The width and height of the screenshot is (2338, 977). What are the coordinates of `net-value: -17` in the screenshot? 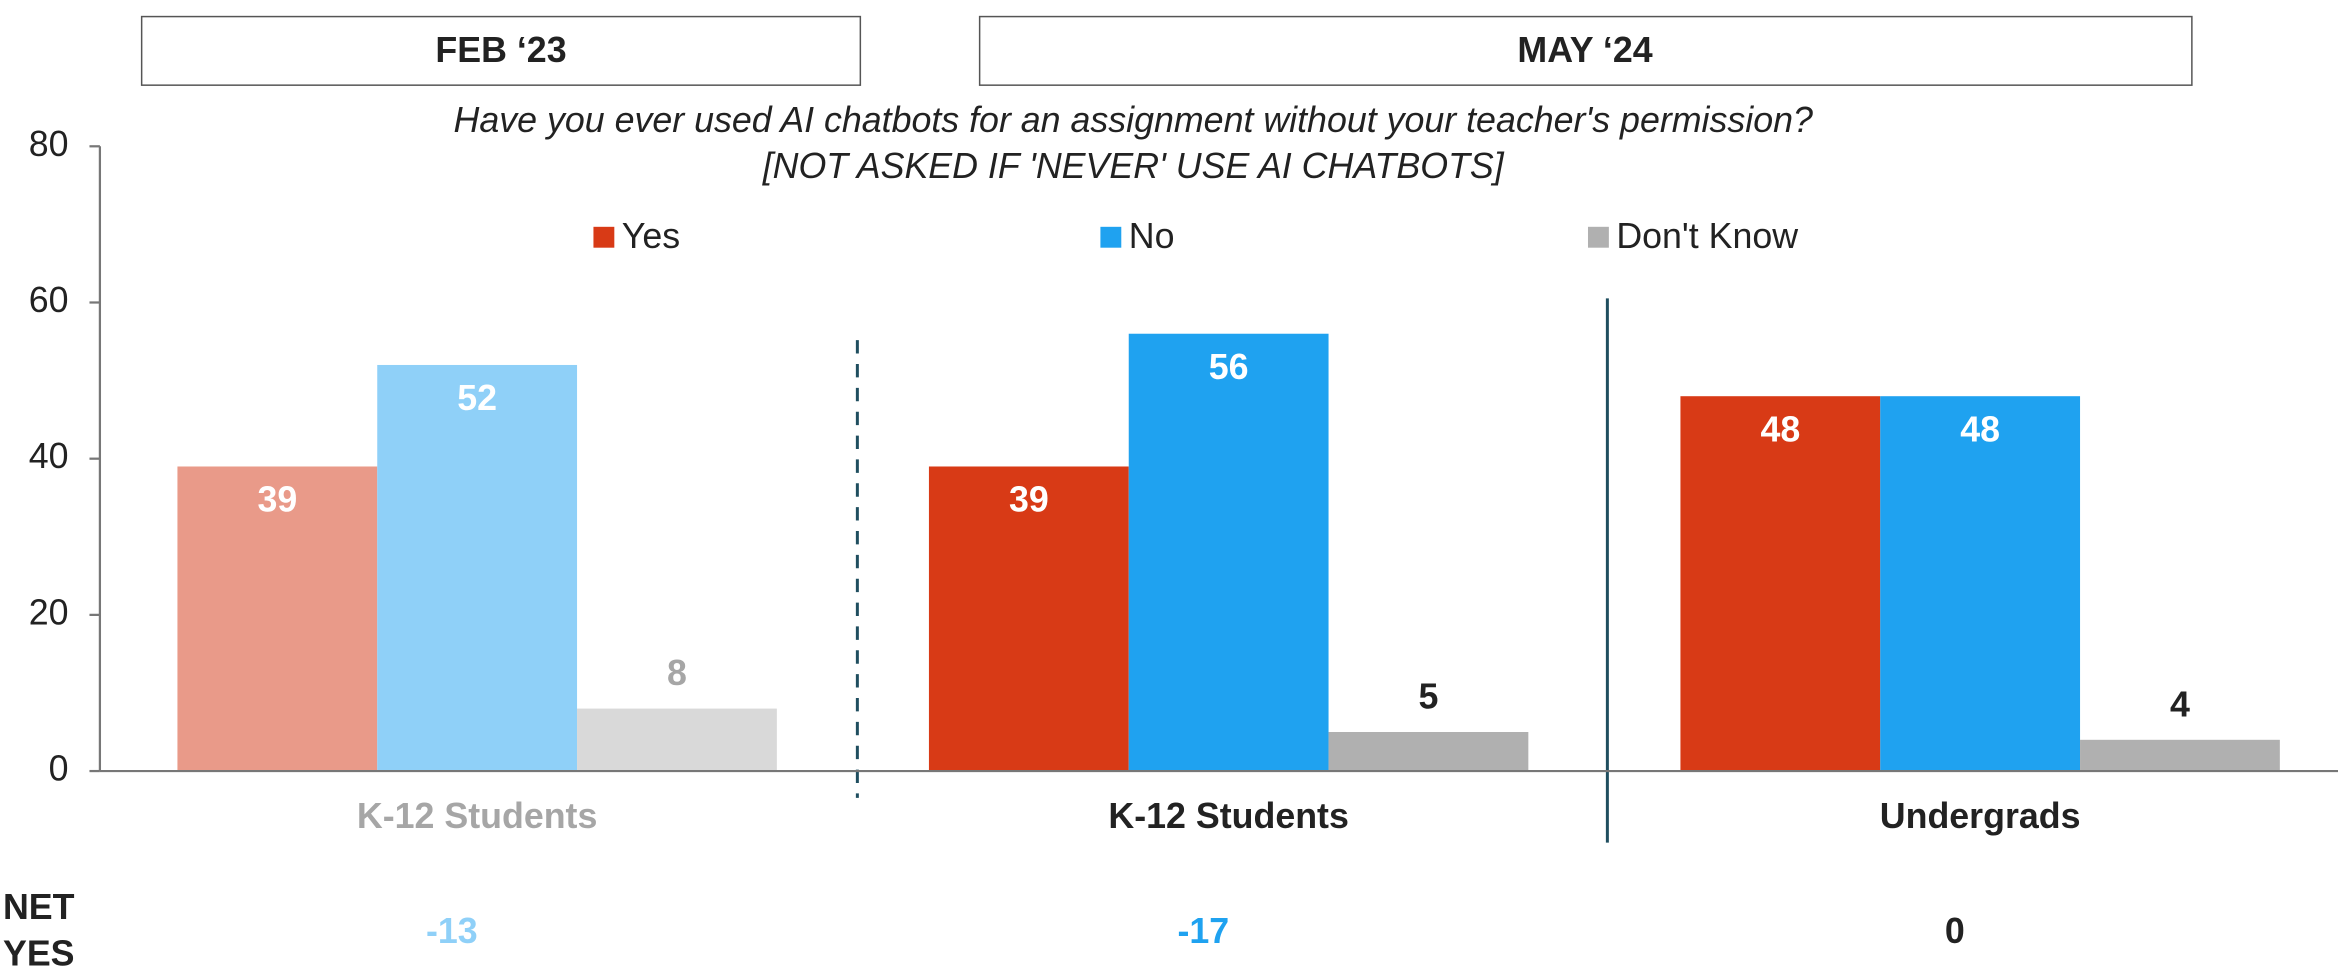 It's located at (1203, 931).